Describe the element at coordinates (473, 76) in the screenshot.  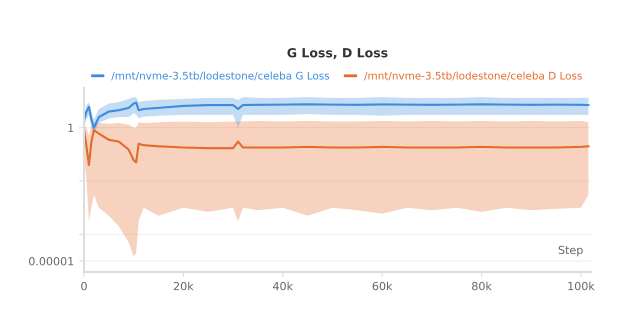
I see `legend-label: /mnt/nvme-3.5tb/lodestone/celeba D Loss` at that location.